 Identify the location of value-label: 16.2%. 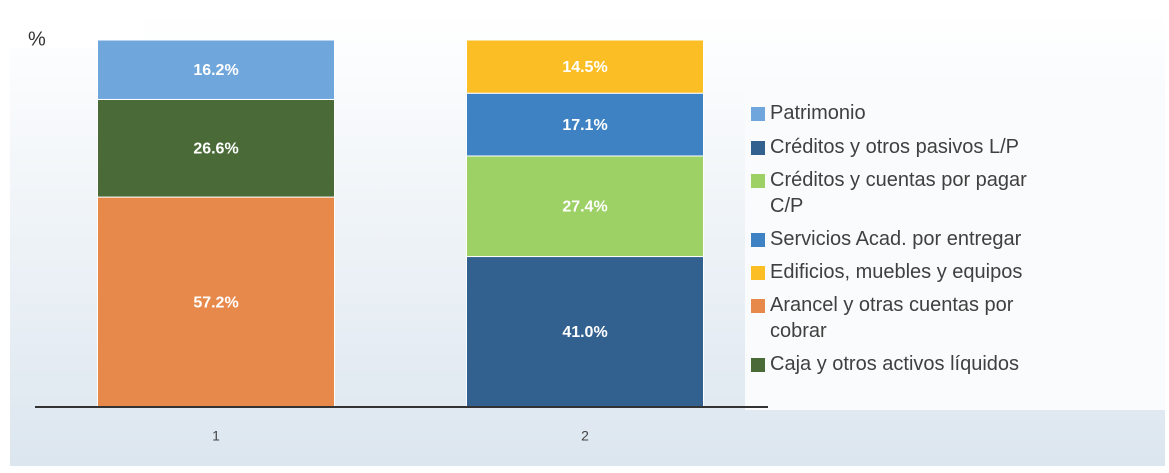
(215, 70).